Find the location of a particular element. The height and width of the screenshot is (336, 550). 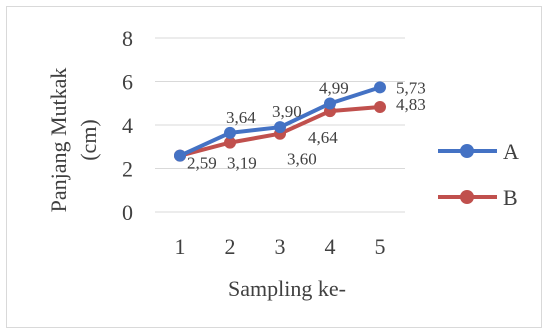

y-tick-label: 8 is located at coordinates (127, 38).